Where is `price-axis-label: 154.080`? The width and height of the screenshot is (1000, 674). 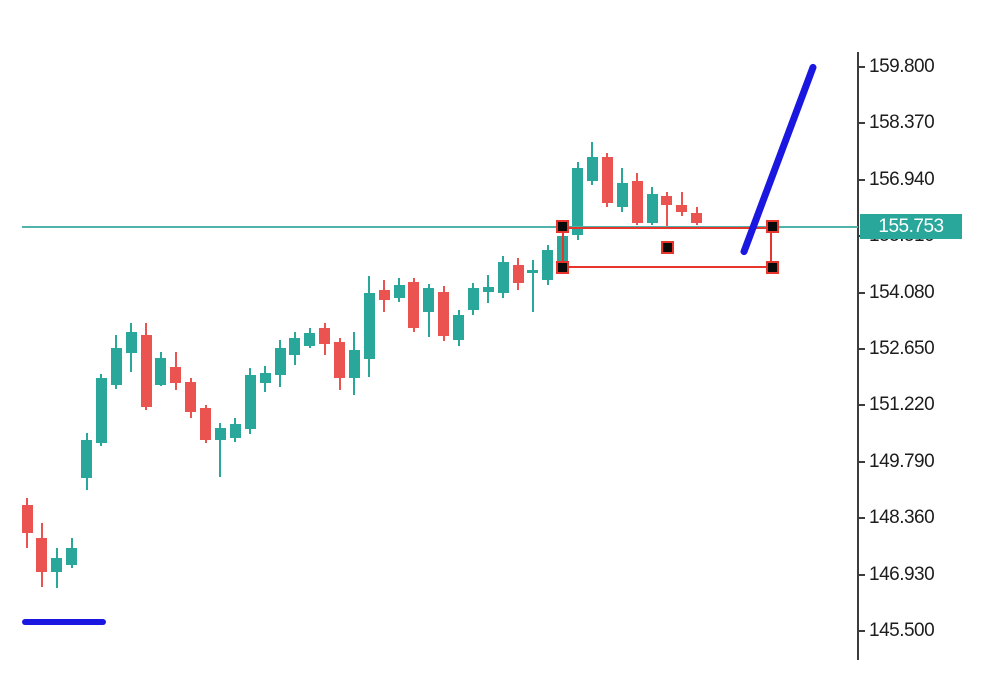
price-axis-label: 154.080 is located at coordinates (902, 292).